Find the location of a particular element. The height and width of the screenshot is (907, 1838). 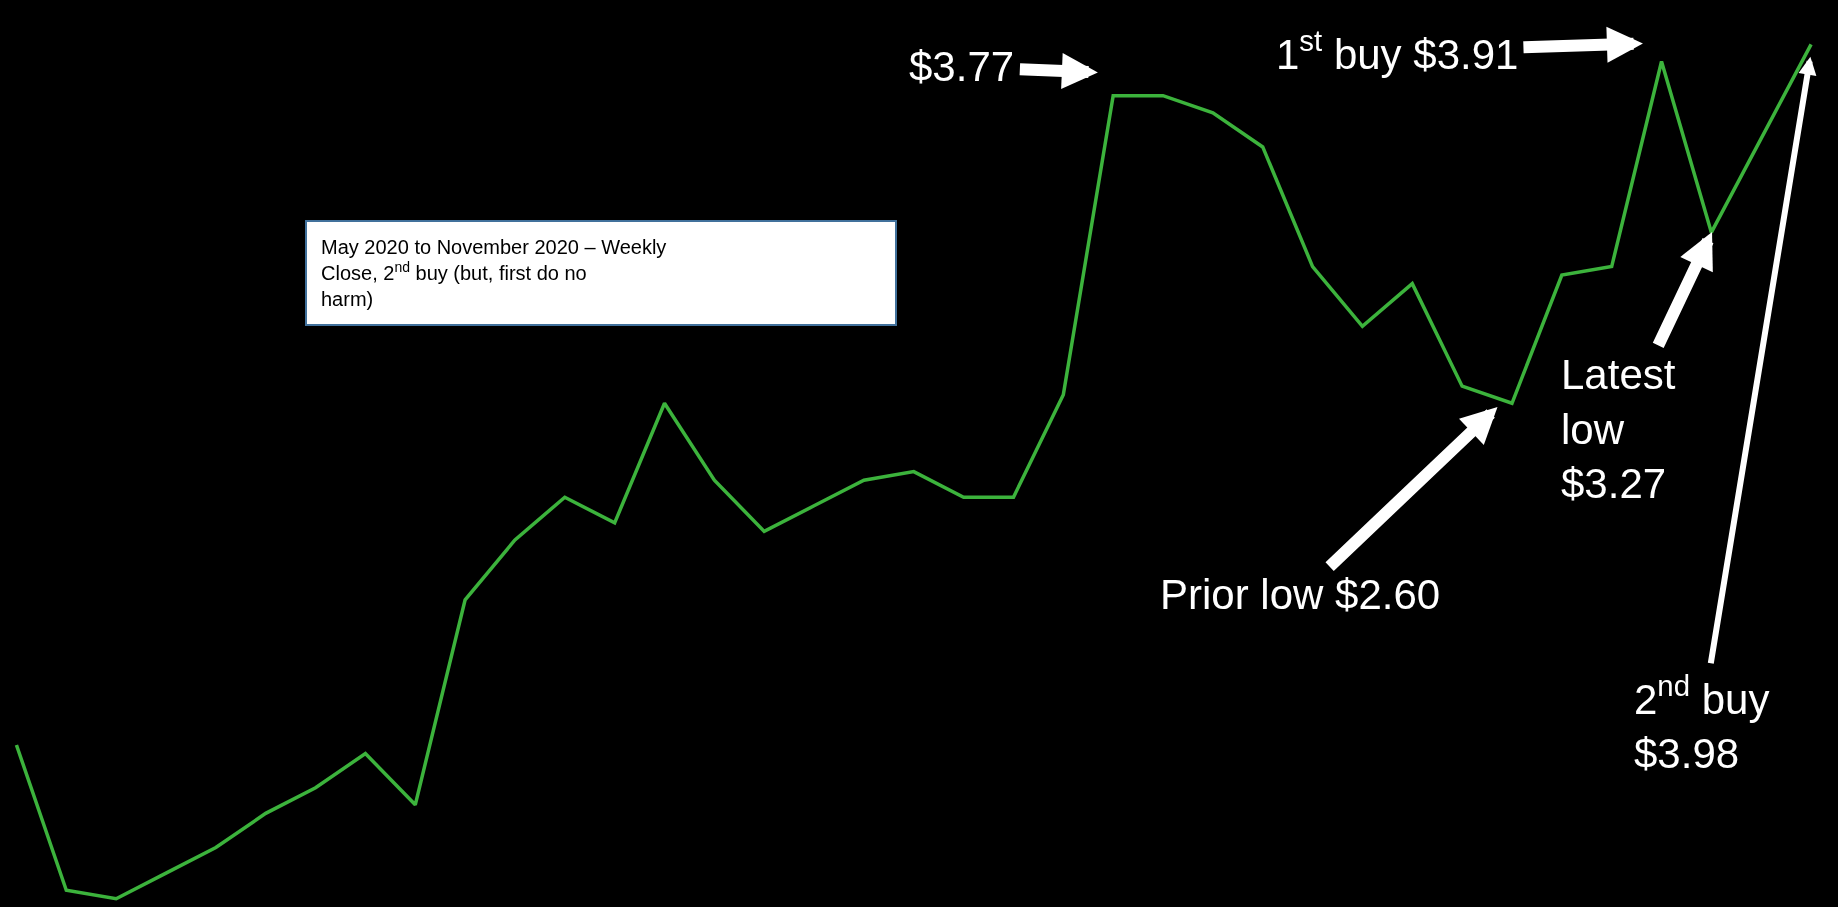

annotation: 2$^{nd}$ buy $3.98 is located at coordinates (1702, 723).